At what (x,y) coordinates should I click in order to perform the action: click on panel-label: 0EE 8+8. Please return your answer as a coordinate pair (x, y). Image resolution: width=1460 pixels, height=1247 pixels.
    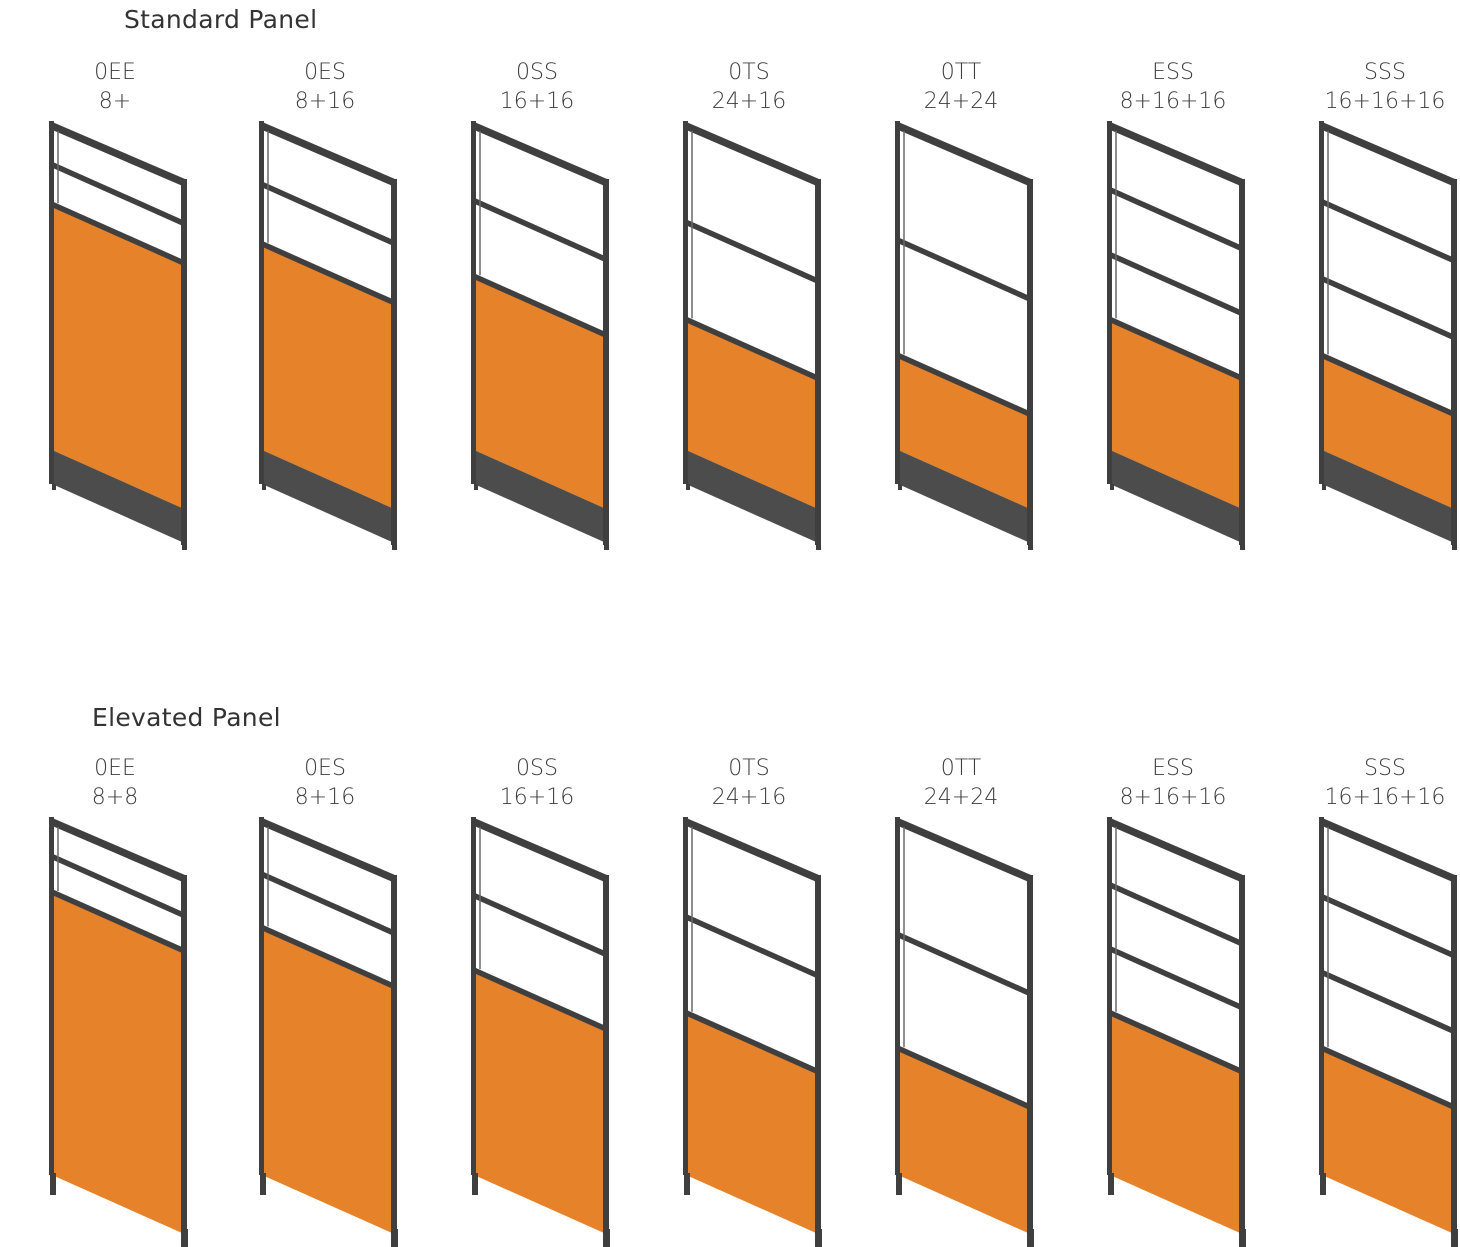
    Looking at the image, I should click on (115, 783).